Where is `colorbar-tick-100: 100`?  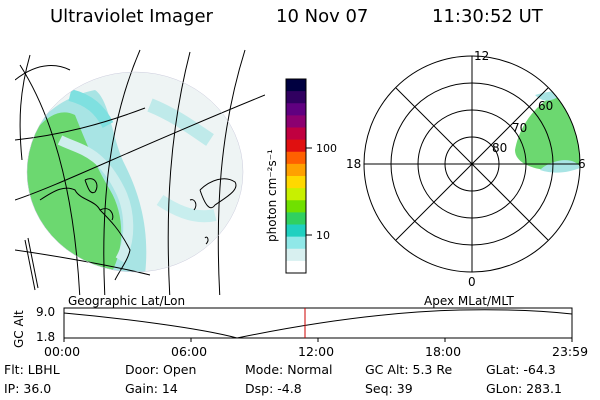 colorbar-tick-100: 100 is located at coordinates (326, 148).